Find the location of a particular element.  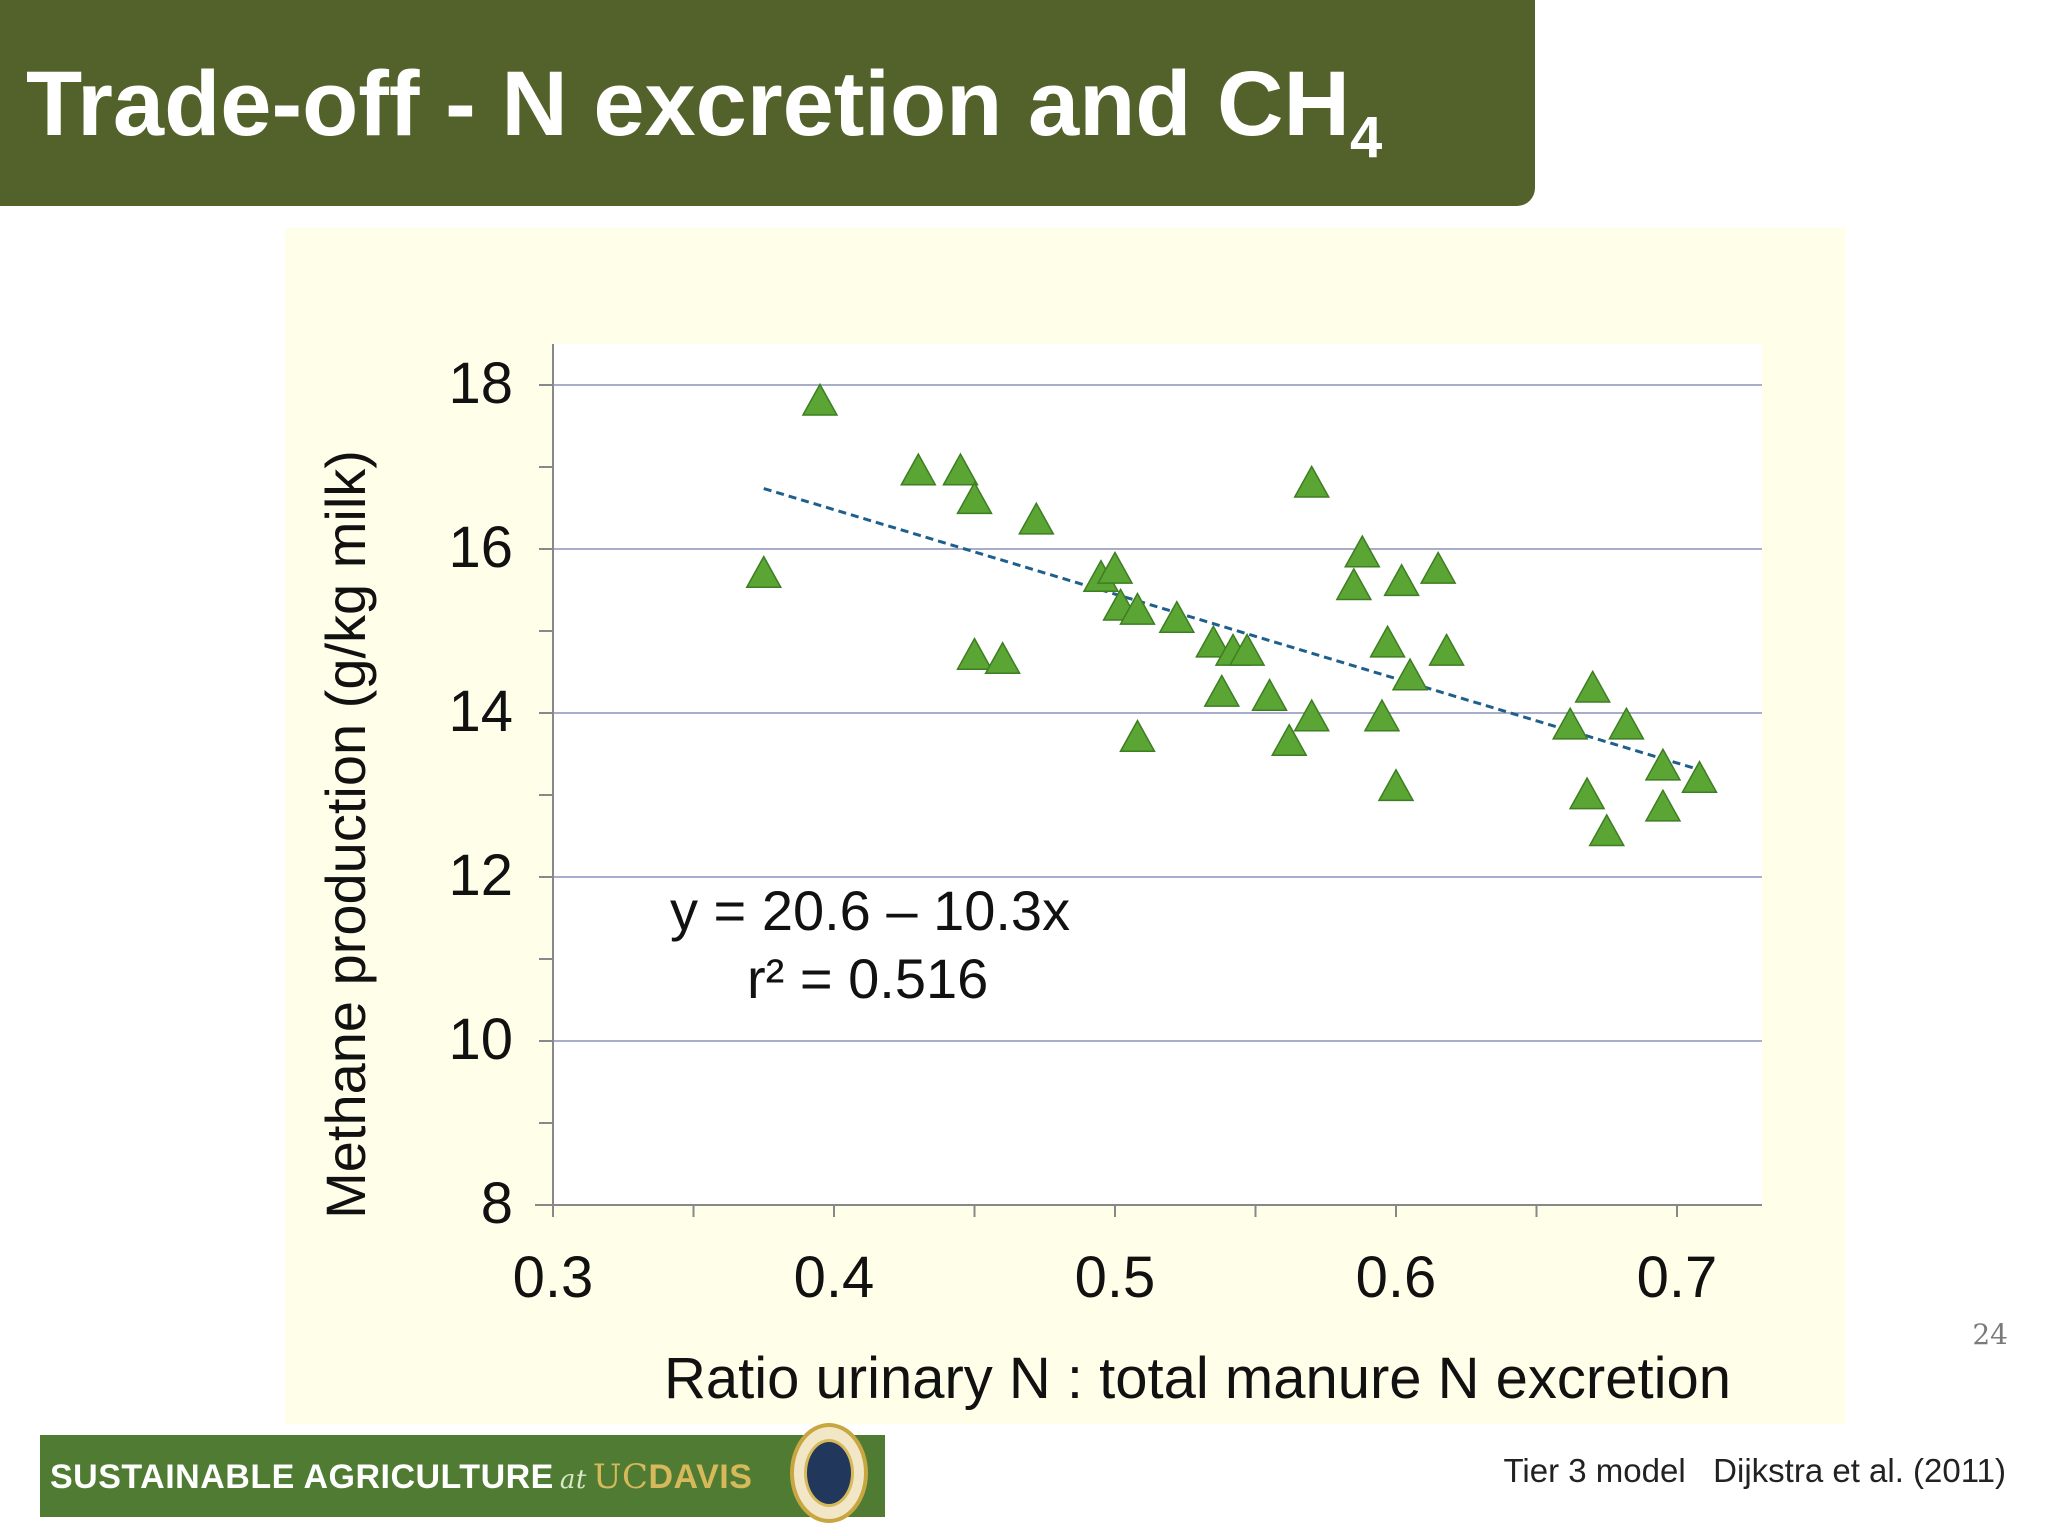

uc-davis-logo: SUSTAINABLE AGRICULTURE at UCDAVIS is located at coordinates (462, 1473).